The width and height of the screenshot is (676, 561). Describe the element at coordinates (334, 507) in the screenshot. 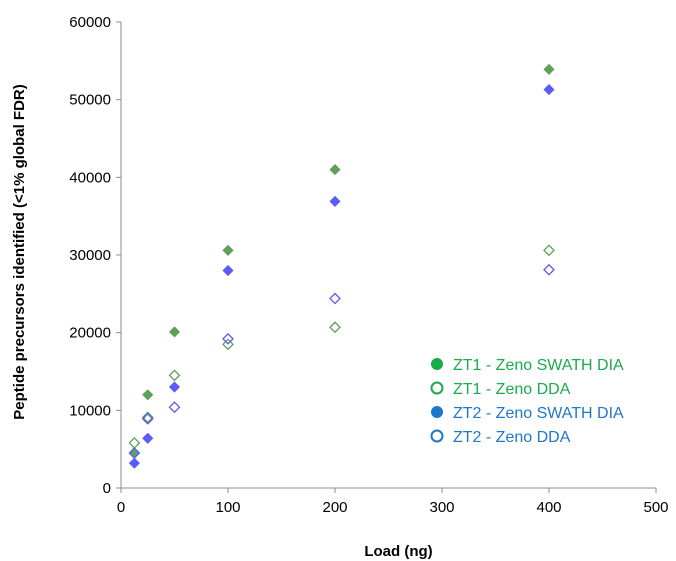

I see `x-tick-label: 200` at that location.